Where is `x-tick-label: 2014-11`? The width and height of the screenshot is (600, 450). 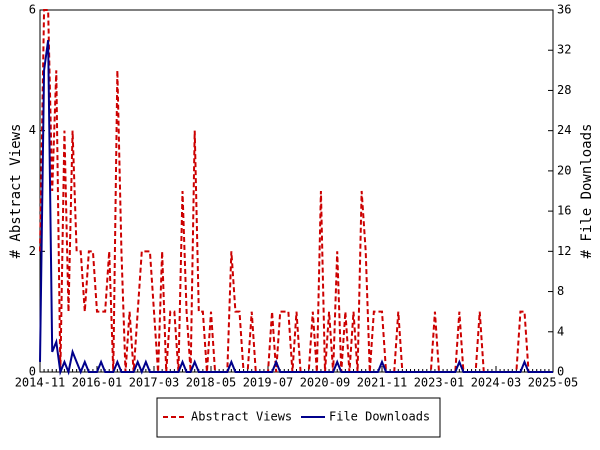
x-tick-label: 2014-11 is located at coordinates (40, 383).